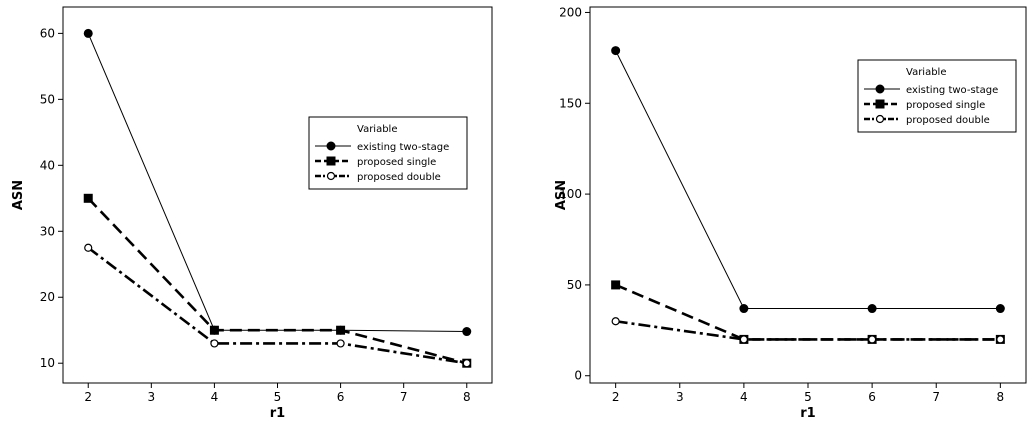 Image resolution: width=1031 pixels, height=434 pixels. Describe the element at coordinates (47, 231) in the screenshot. I see `y-tick-label: 30` at that location.